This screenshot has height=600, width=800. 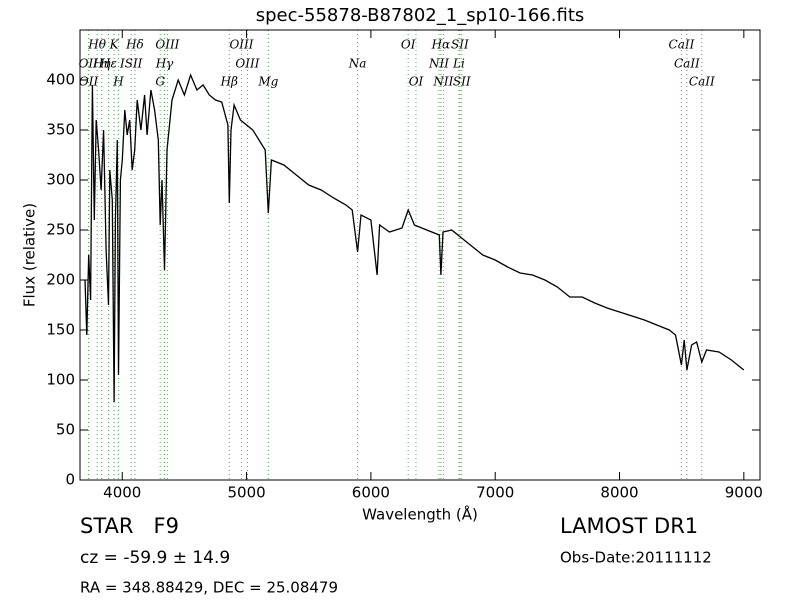 I want to click on y-tick-label: 250, so click(x=60, y=230).